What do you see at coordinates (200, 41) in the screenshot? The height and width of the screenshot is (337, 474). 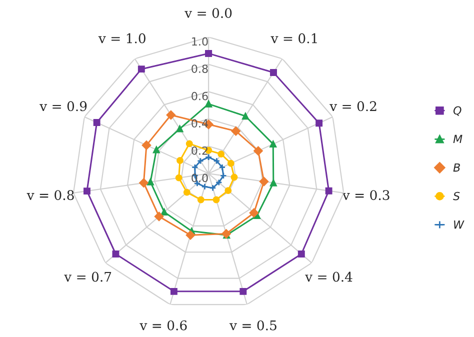 I see `y-tick-label: 1.0` at bounding box center [200, 41].